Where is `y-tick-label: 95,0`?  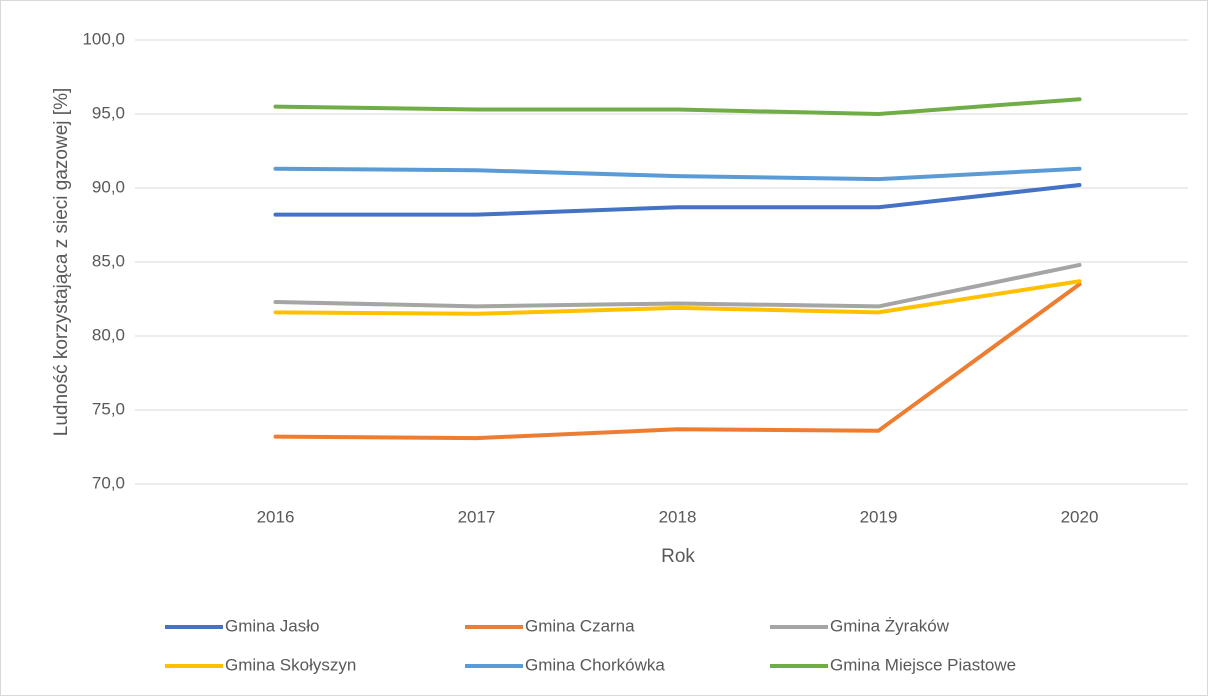
y-tick-label: 95,0 is located at coordinates (108, 112).